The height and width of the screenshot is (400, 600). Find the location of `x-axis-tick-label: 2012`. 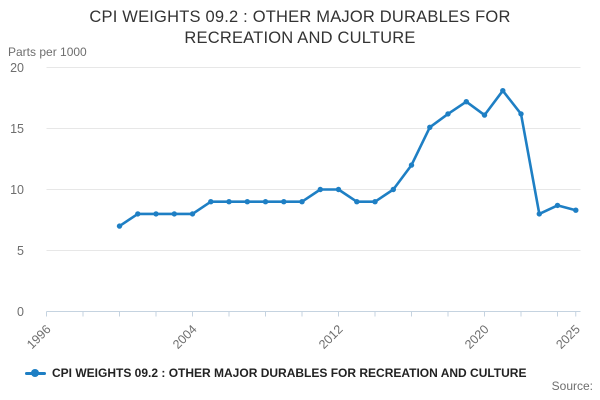

x-axis-tick-label: 2012 is located at coordinates (331, 337).